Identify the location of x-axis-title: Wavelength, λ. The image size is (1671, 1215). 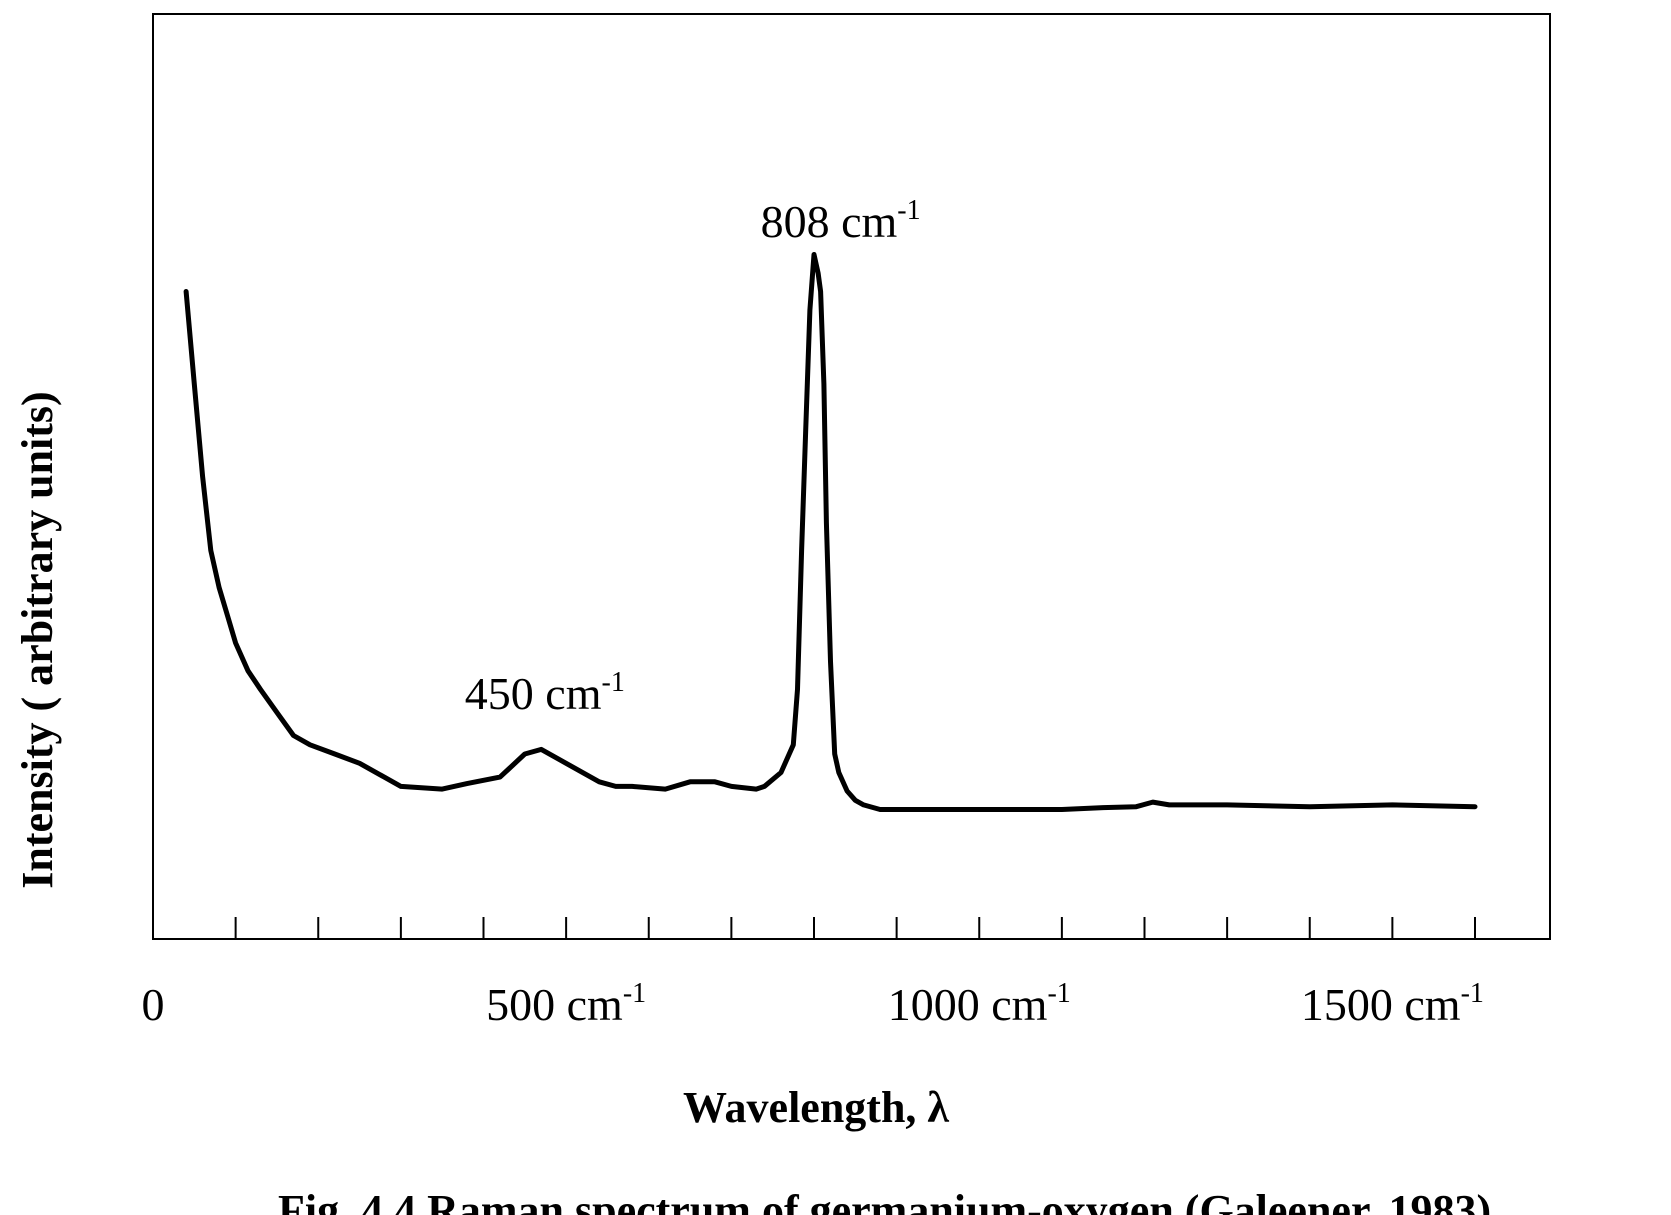
(816, 1107).